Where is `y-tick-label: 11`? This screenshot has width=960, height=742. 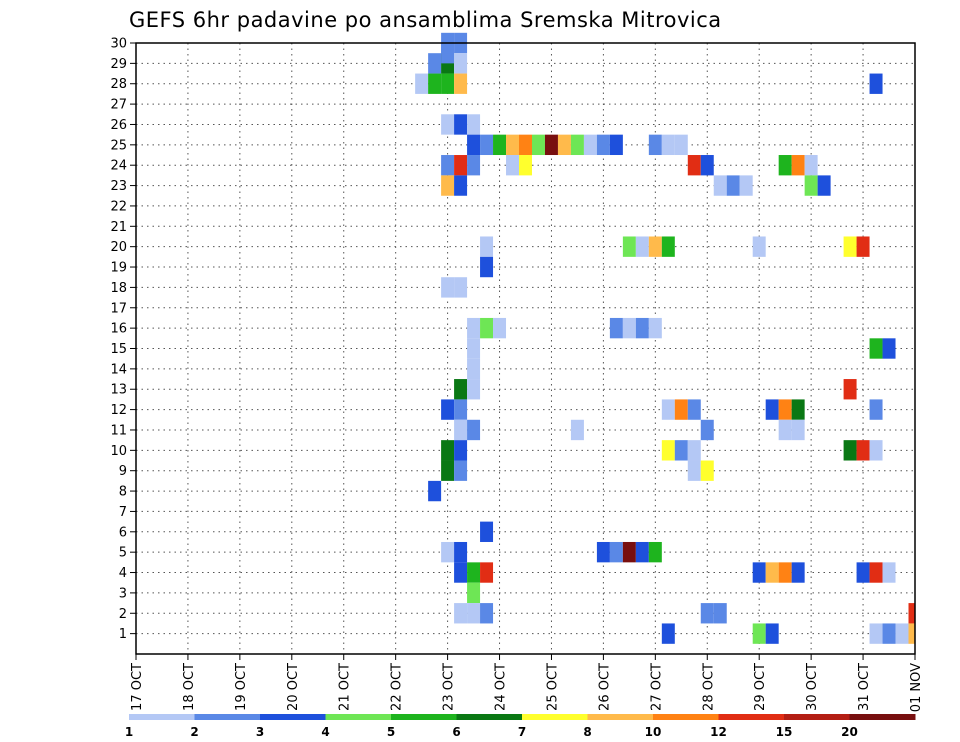 y-tick-label: 11 is located at coordinates (118, 430).